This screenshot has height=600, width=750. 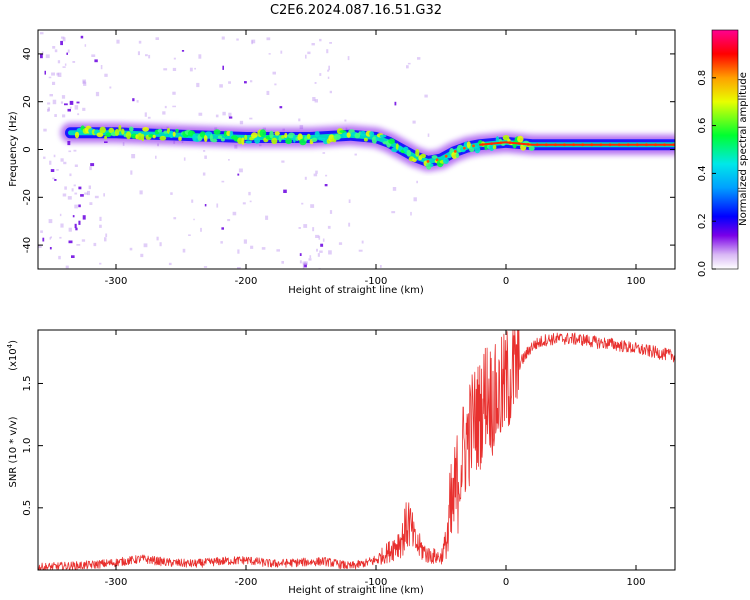 What do you see at coordinates (356, 10) in the screenshot?
I see `figure-title: C2E6.2024.087.16.51.G32` at bounding box center [356, 10].